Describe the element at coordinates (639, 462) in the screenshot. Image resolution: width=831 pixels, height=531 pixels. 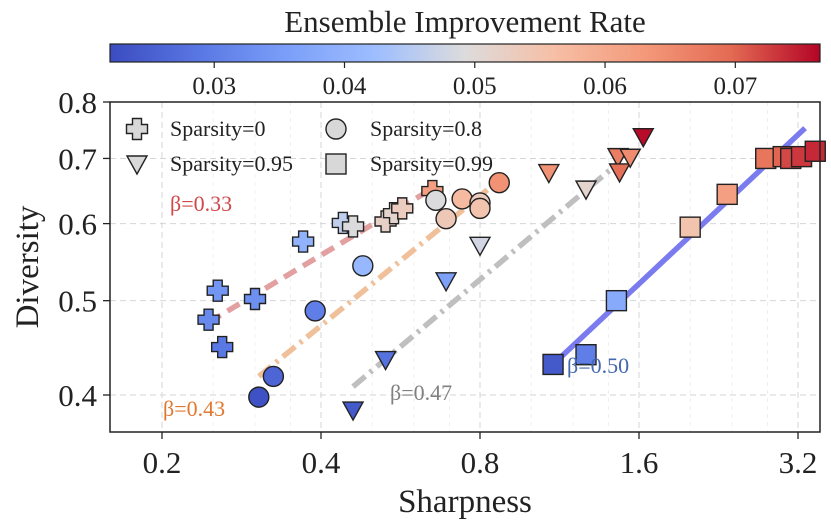
I see `x-tick-label: 1.6` at that location.